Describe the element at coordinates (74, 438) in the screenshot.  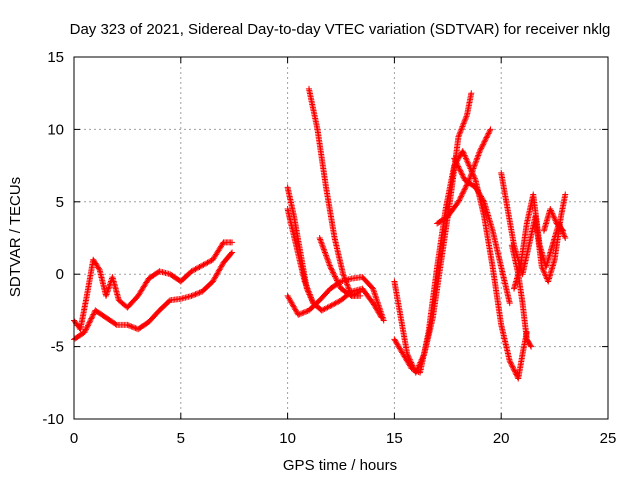
I see `x-tick-label: 0` at that location.